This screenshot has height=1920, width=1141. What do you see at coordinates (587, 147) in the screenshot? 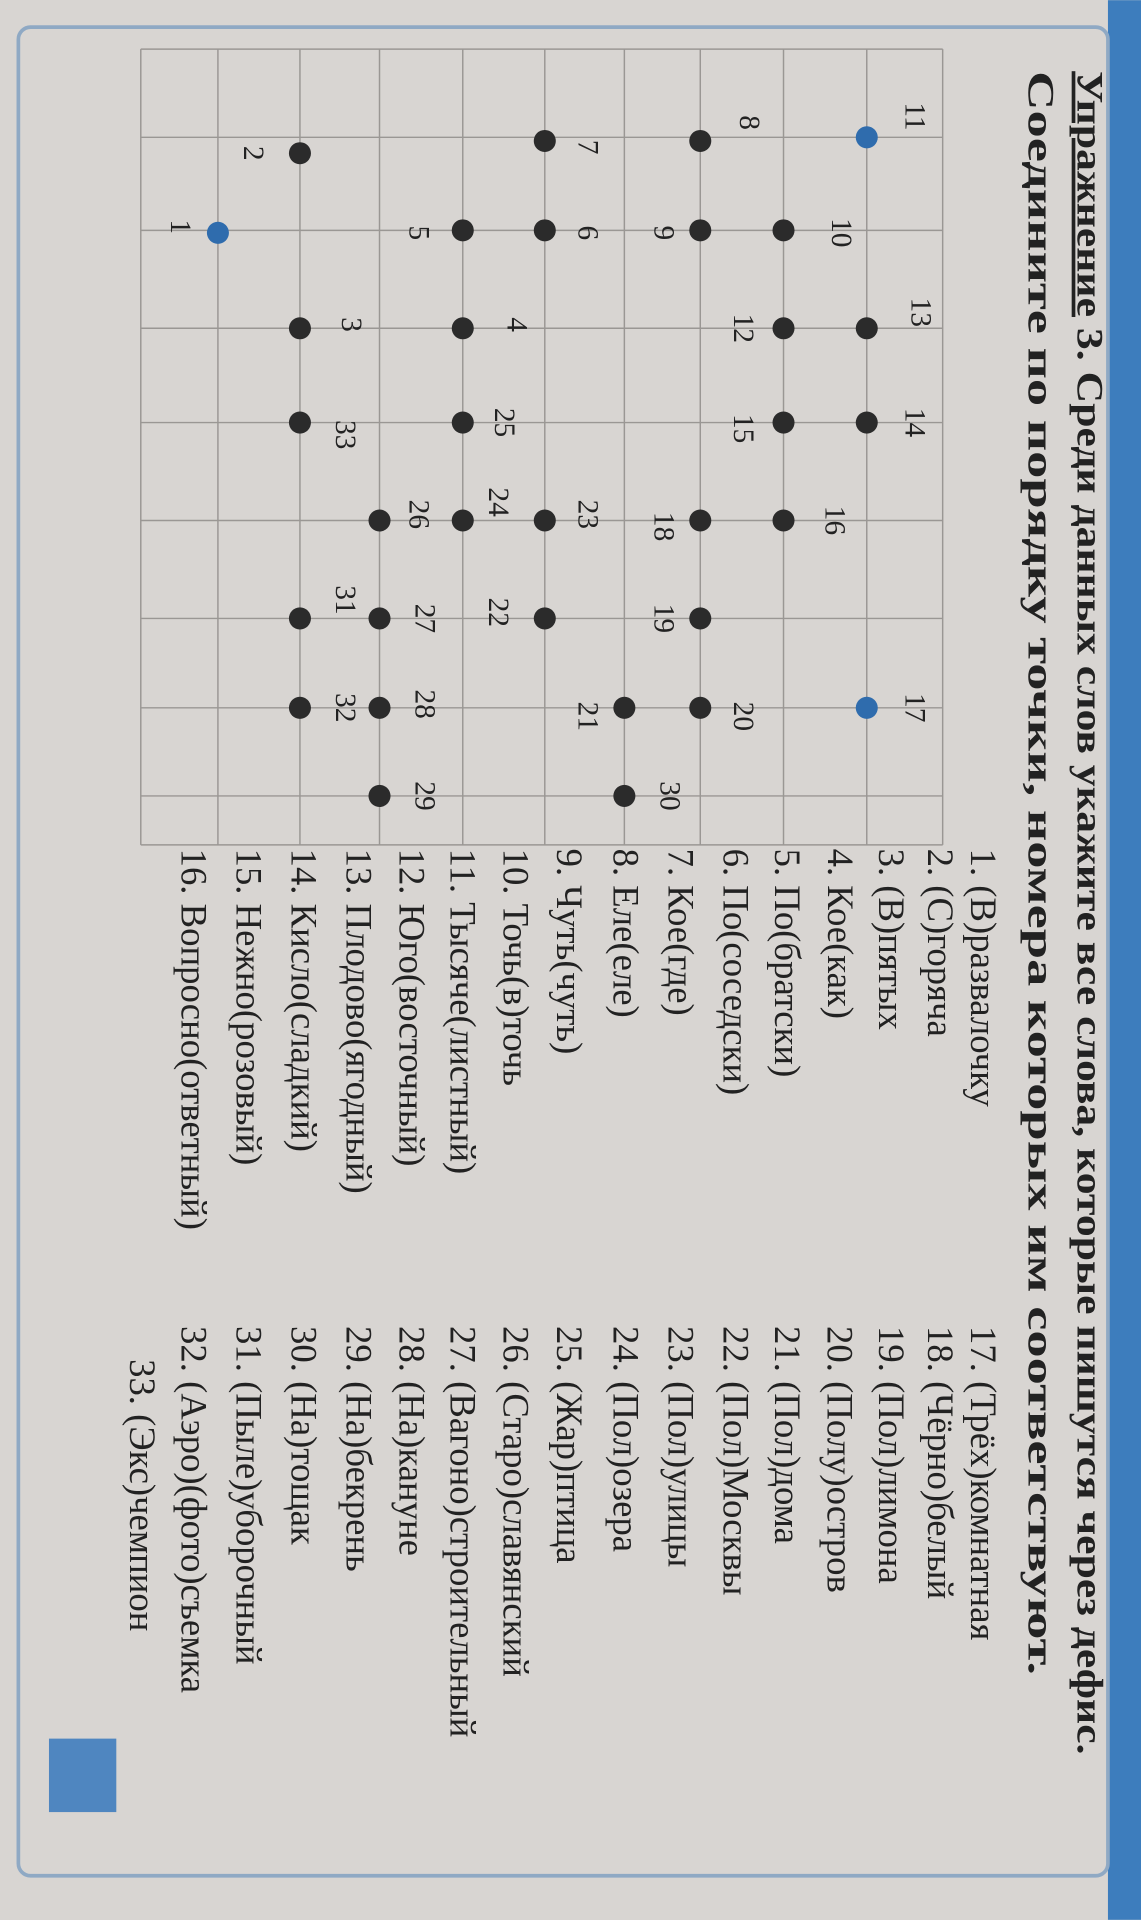
I see `point-label: 7` at bounding box center [587, 147].